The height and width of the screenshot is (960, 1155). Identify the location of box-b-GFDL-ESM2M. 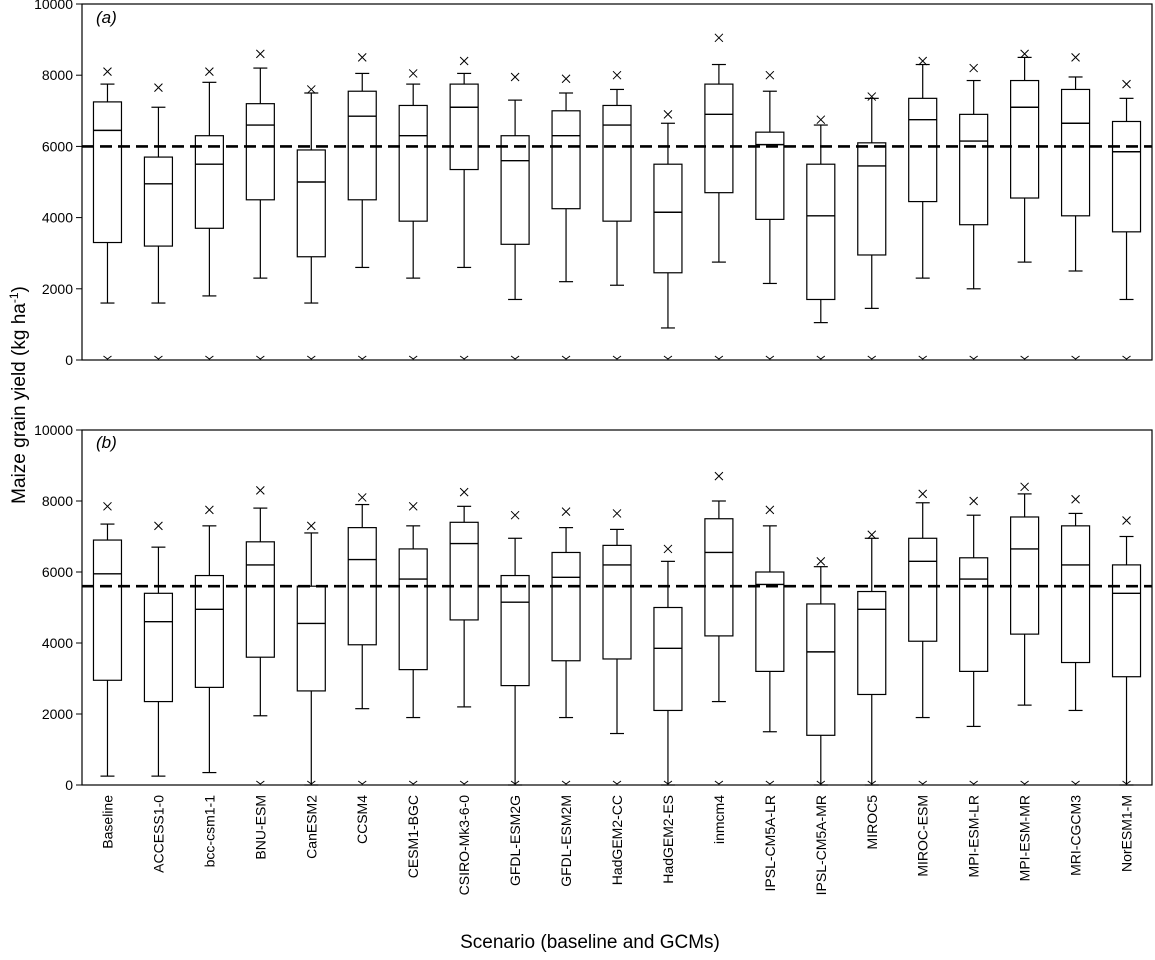
(566, 646).